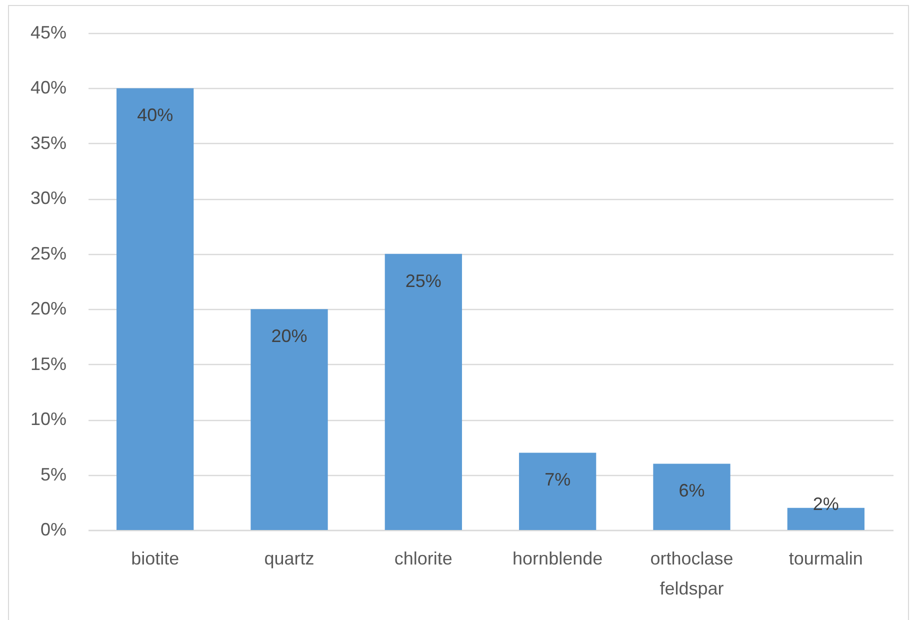 The image size is (912, 620). Describe the element at coordinates (825, 558) in the screenshot. I see `x-tick-label: tourmalin` at that location.